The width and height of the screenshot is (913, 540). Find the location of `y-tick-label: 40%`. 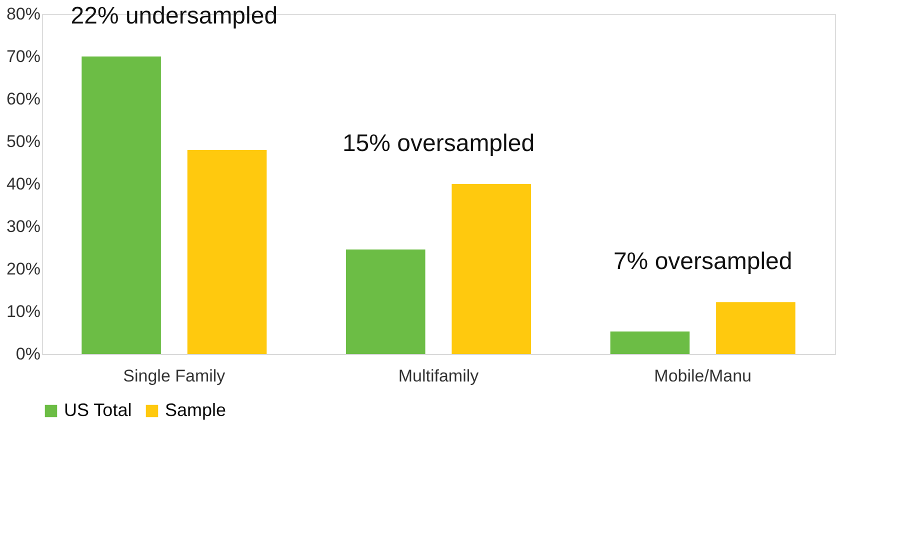

y-tick-label: 40% is located at coordinates (23, 184).